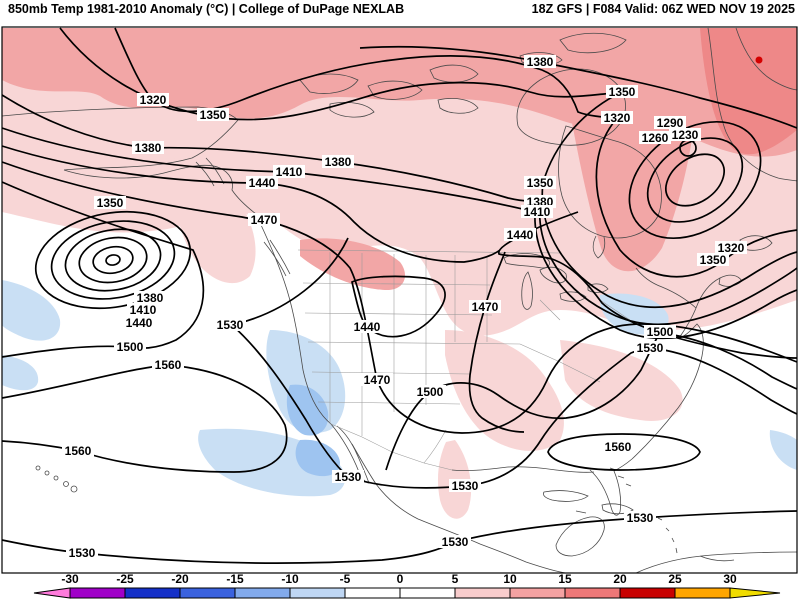 This screenshot has height=600, width=800. Describe the element at coordinates (407, 585) in the screenshot. I see `anomaly-colorbar: -30 -25 -20 -15 -10 -5 0 5 10 15 20 25 30` at that location.